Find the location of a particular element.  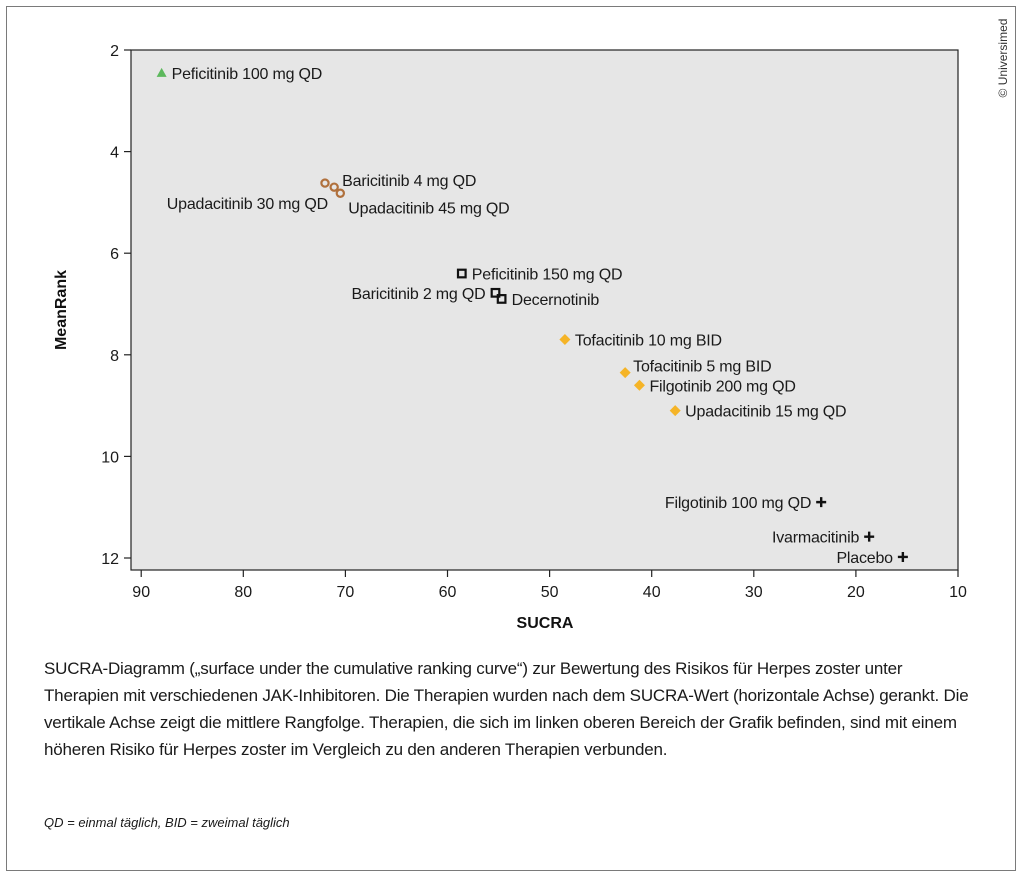

data-point: Upadacitinib 15 mg QD is located at coordinates (758, 412).